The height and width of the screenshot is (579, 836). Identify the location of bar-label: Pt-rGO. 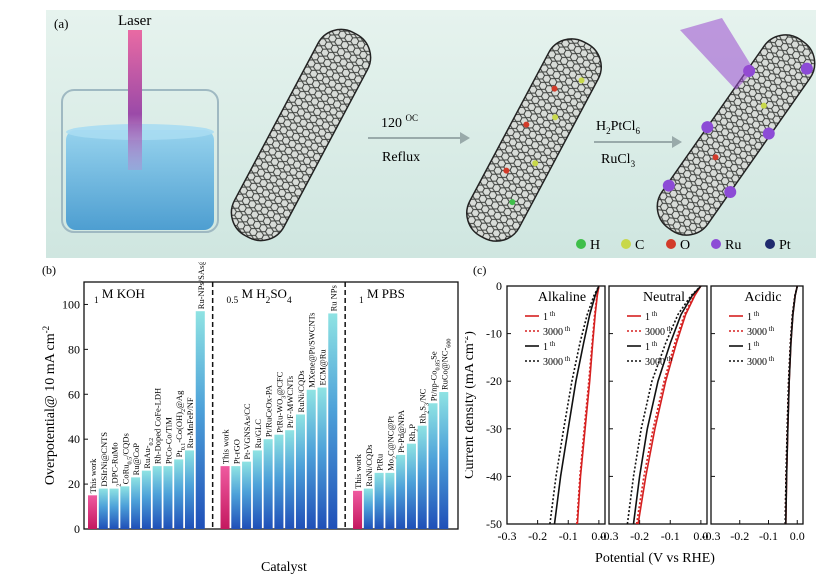
(236, 451).